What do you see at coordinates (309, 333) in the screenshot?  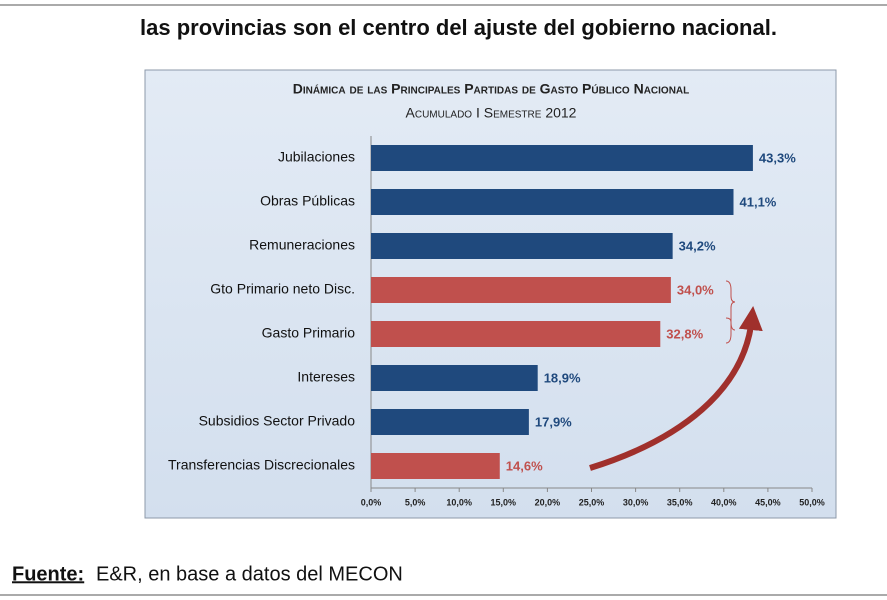 I see `category-label: Gasto Primario` at bounding box center [309, 333].